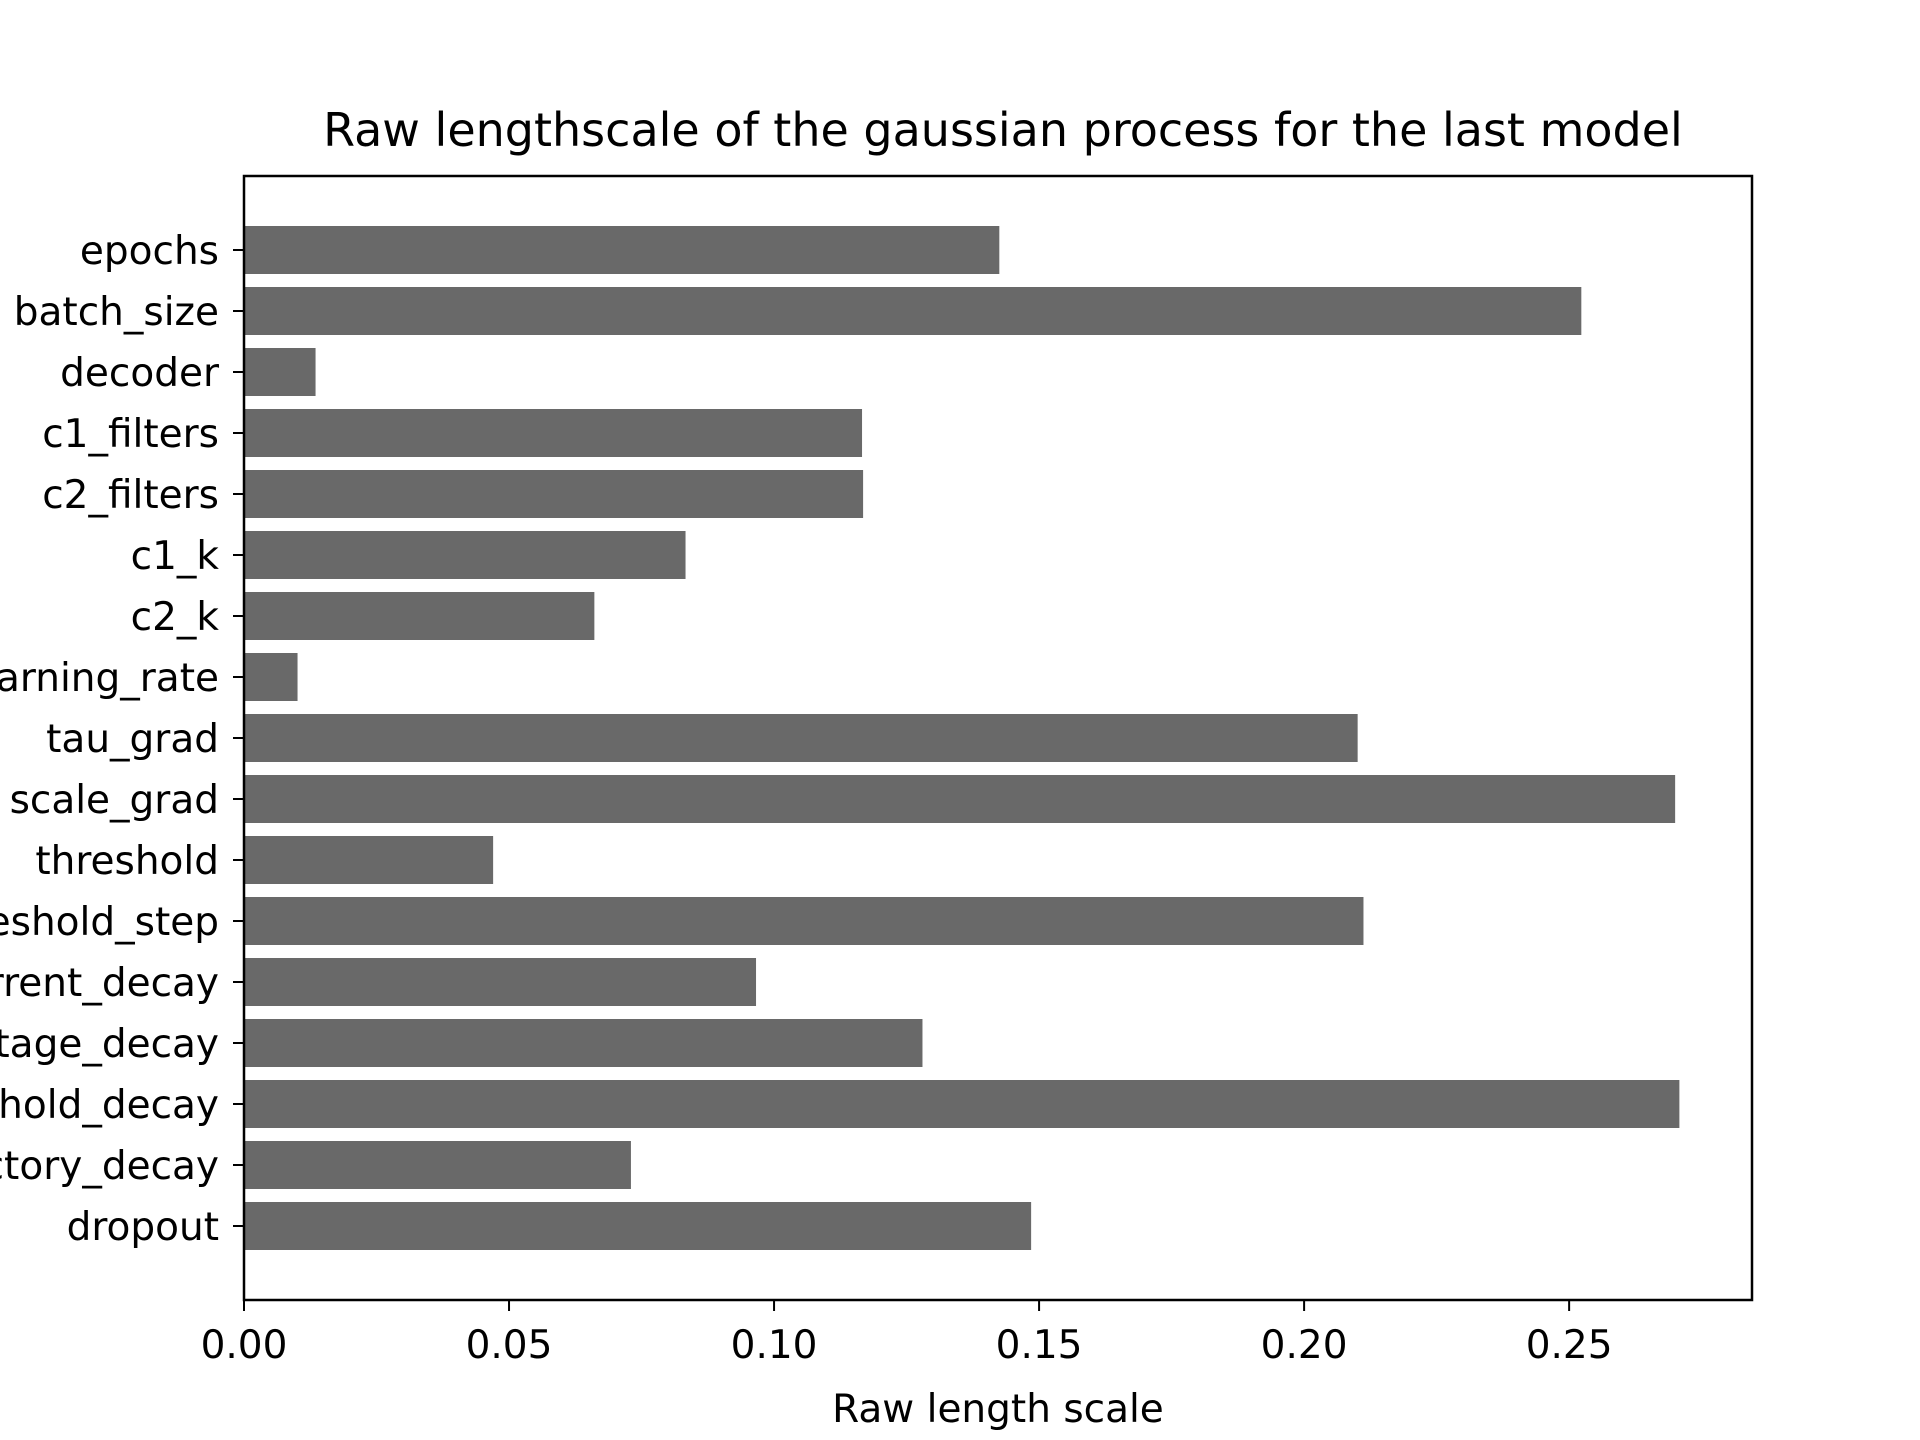 This screenshot has width=1920, height=1440. Describe the element at coordinates (437, 1165) in the screenshot. I see `bar-refractory-decay` at that location.